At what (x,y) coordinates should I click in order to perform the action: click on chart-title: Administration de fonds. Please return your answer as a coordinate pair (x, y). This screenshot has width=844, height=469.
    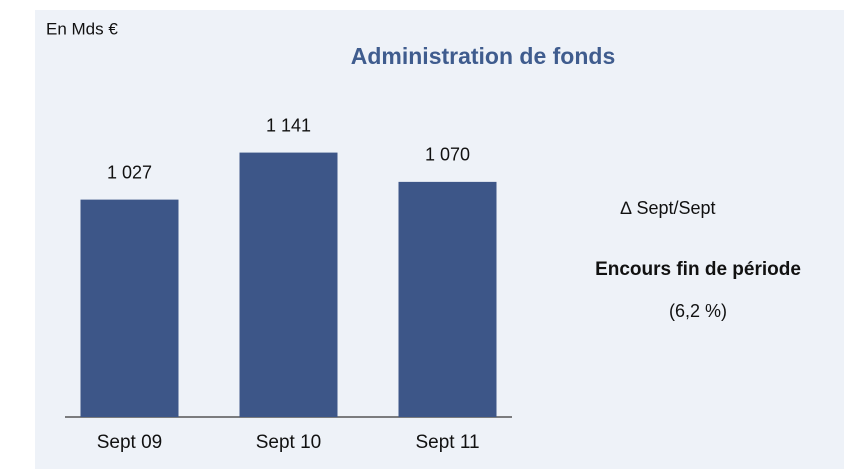
    Looking at the image, I should click on (483, 56).